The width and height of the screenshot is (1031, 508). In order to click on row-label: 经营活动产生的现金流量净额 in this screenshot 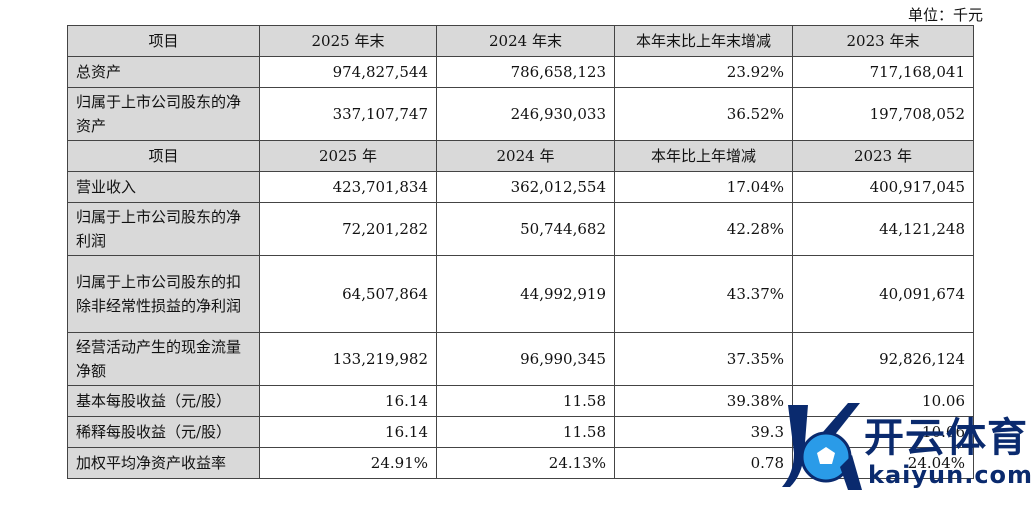, I will do `click(163, 359)`.